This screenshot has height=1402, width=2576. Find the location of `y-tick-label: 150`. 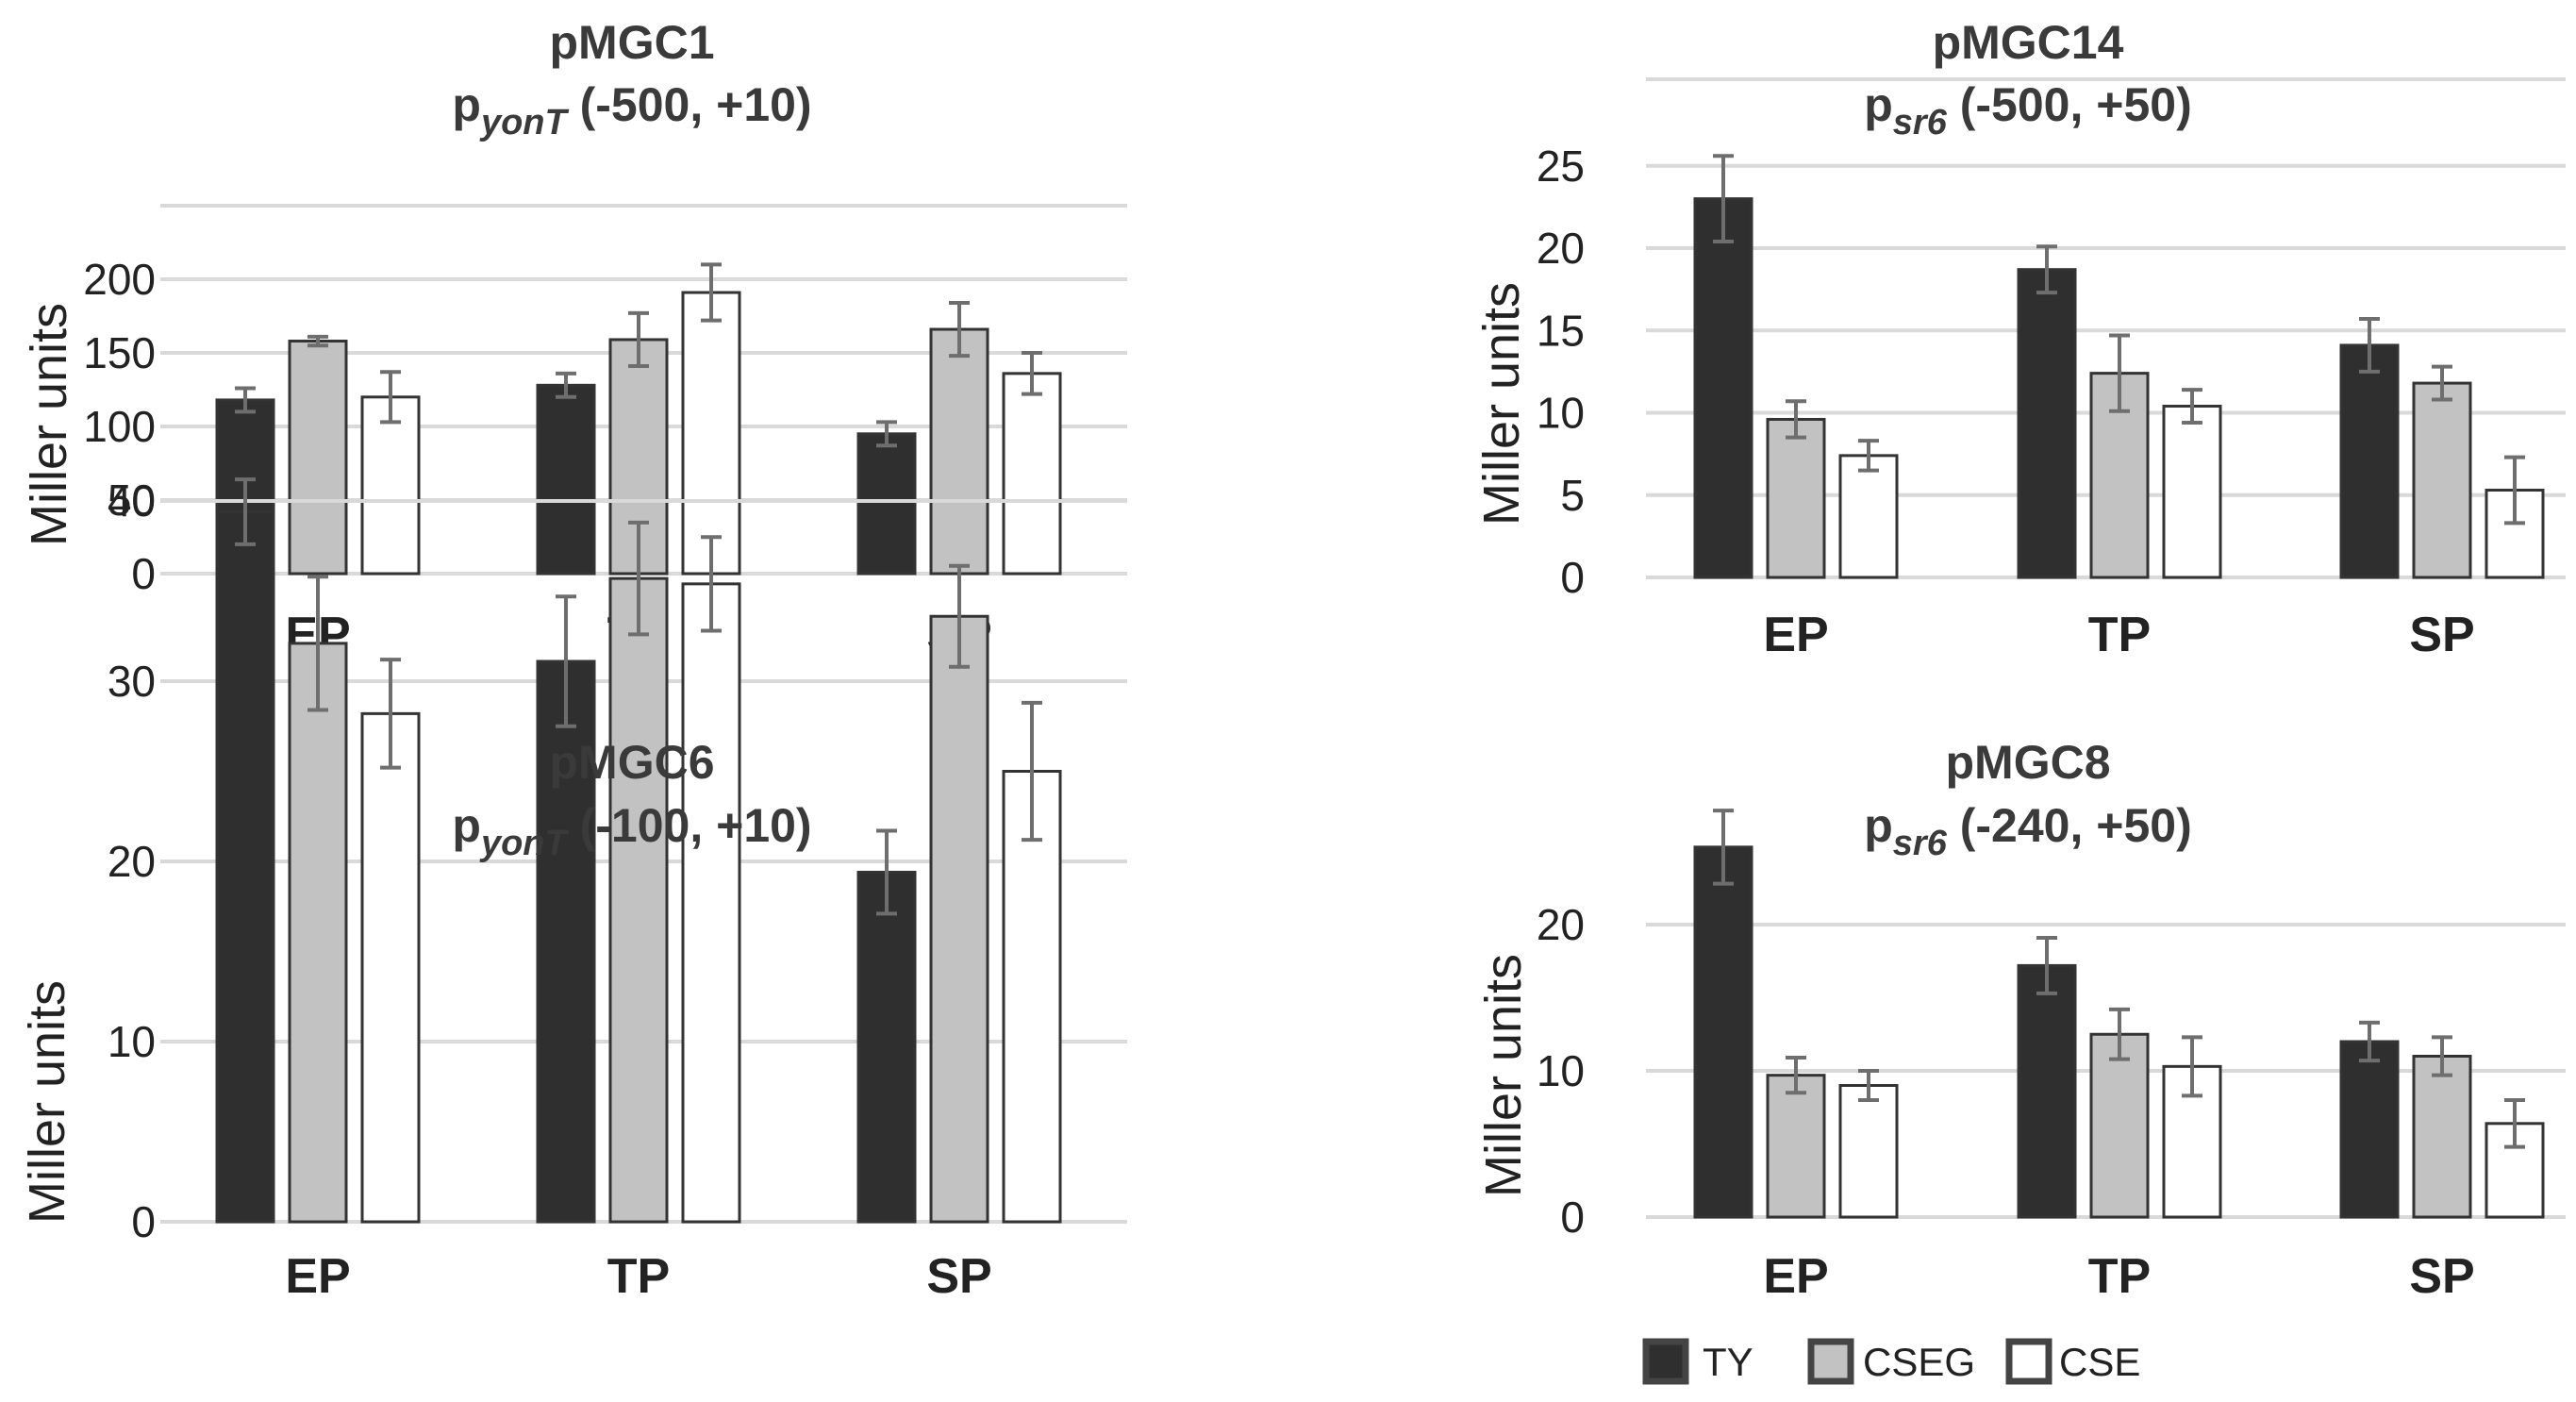

y-tick-label: 150 is located at coordinates (119, 353).